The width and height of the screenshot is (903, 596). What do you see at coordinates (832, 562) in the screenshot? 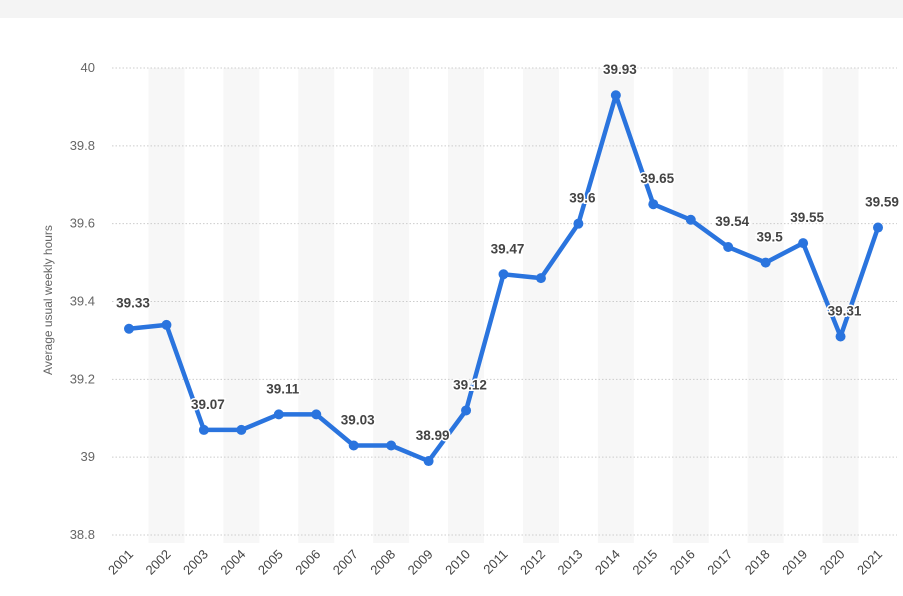
I see `x-tick-label: 2020` at bounding box center [832, 562].